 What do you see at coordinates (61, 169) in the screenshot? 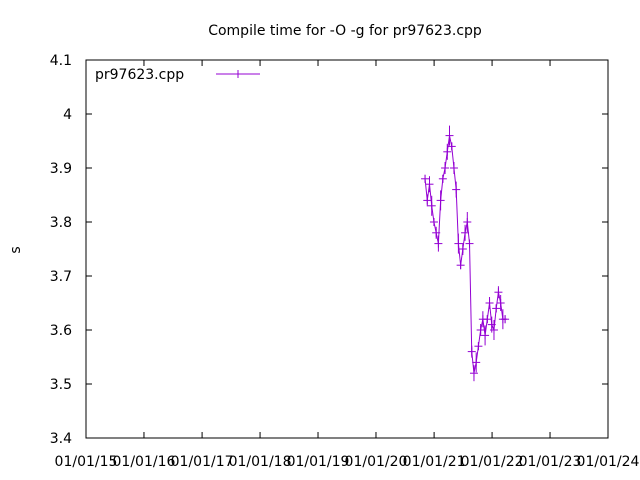
I see `y-tick-label: 3.9` at bounding box center [61, 169].